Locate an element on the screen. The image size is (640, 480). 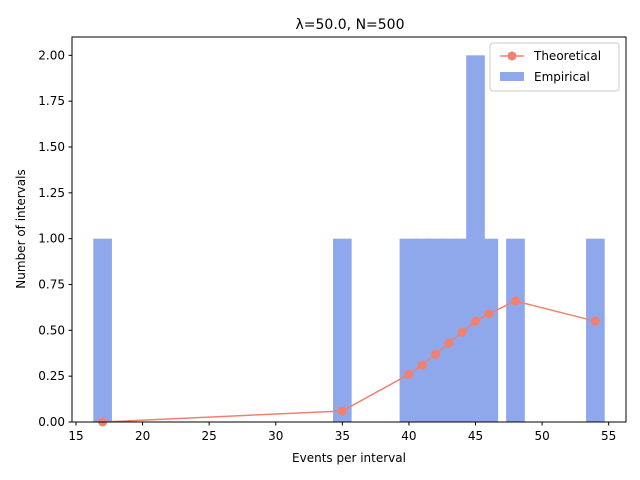
legend-theoretical-marker is located at coordinates (512, 56).